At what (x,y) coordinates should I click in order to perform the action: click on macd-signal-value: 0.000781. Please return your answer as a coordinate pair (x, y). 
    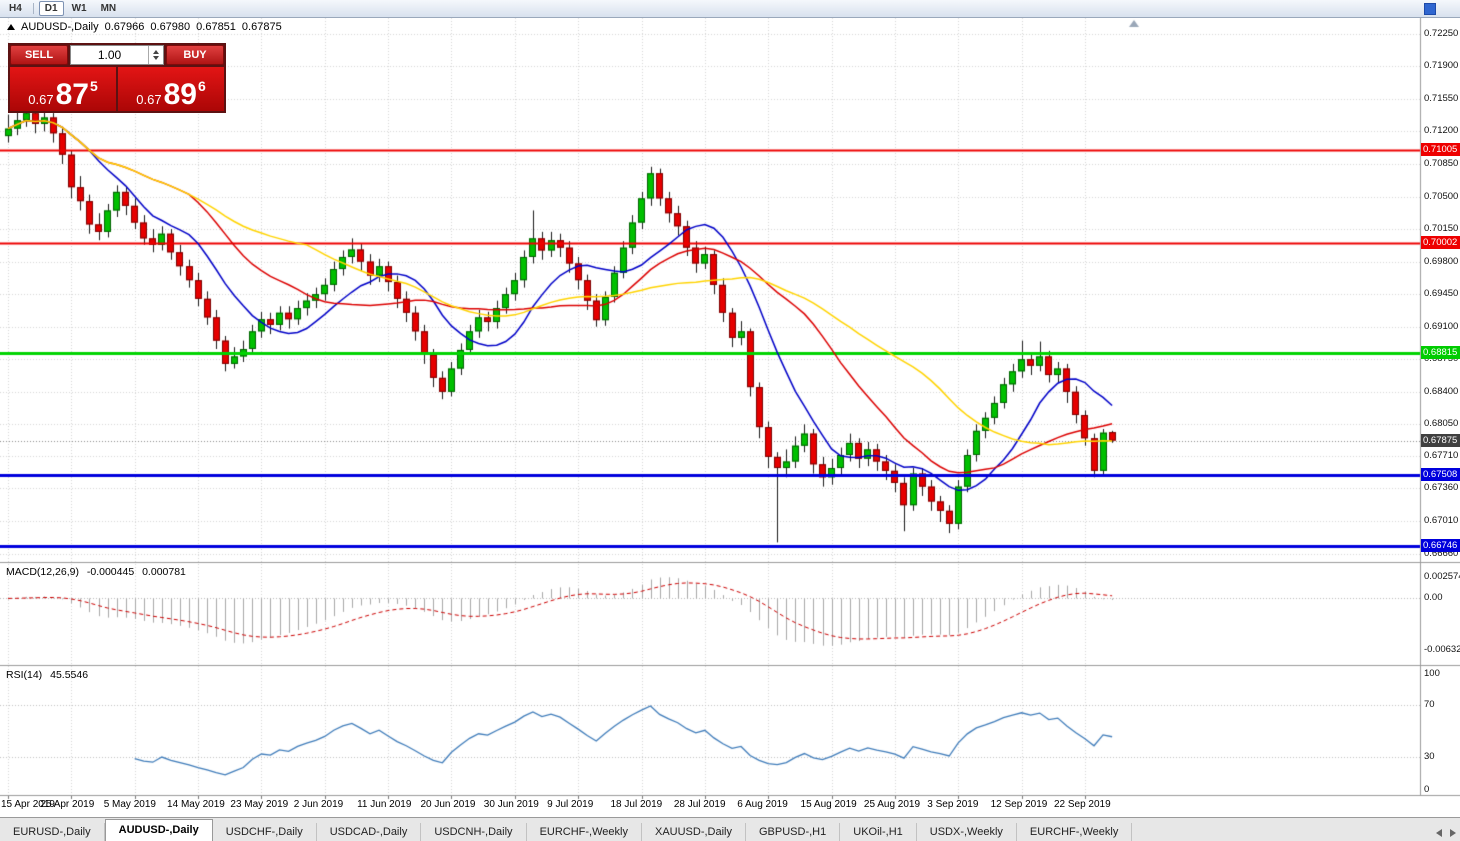
    Looking at the image, I should click on (164, 572).